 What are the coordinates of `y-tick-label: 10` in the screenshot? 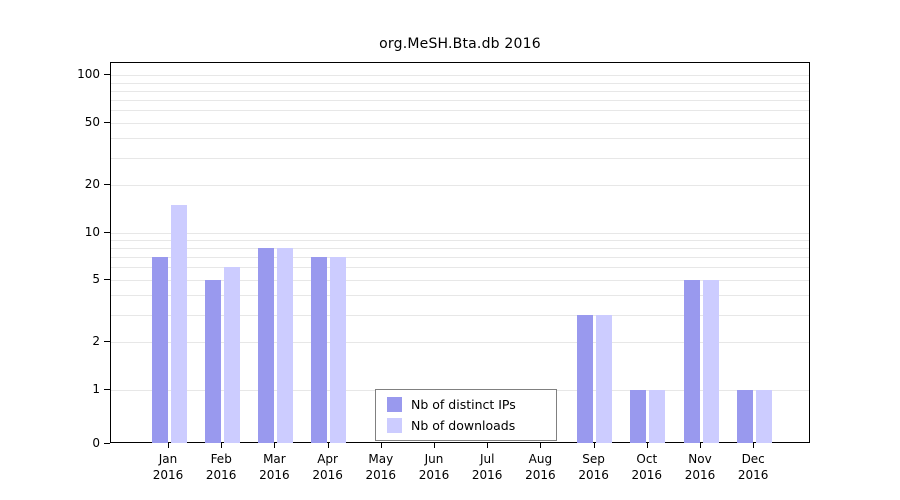 It's located at (92, 231).